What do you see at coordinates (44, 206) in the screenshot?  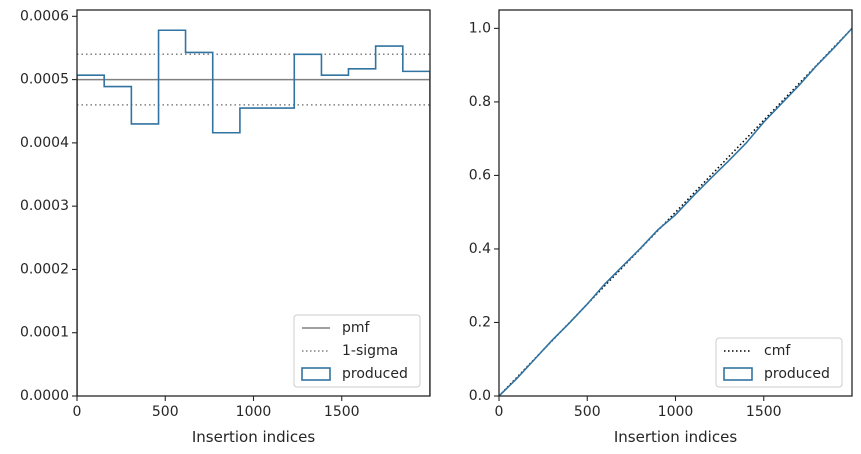 I see `y-tick-label: 0.0003` at bounding box center [44, 206].